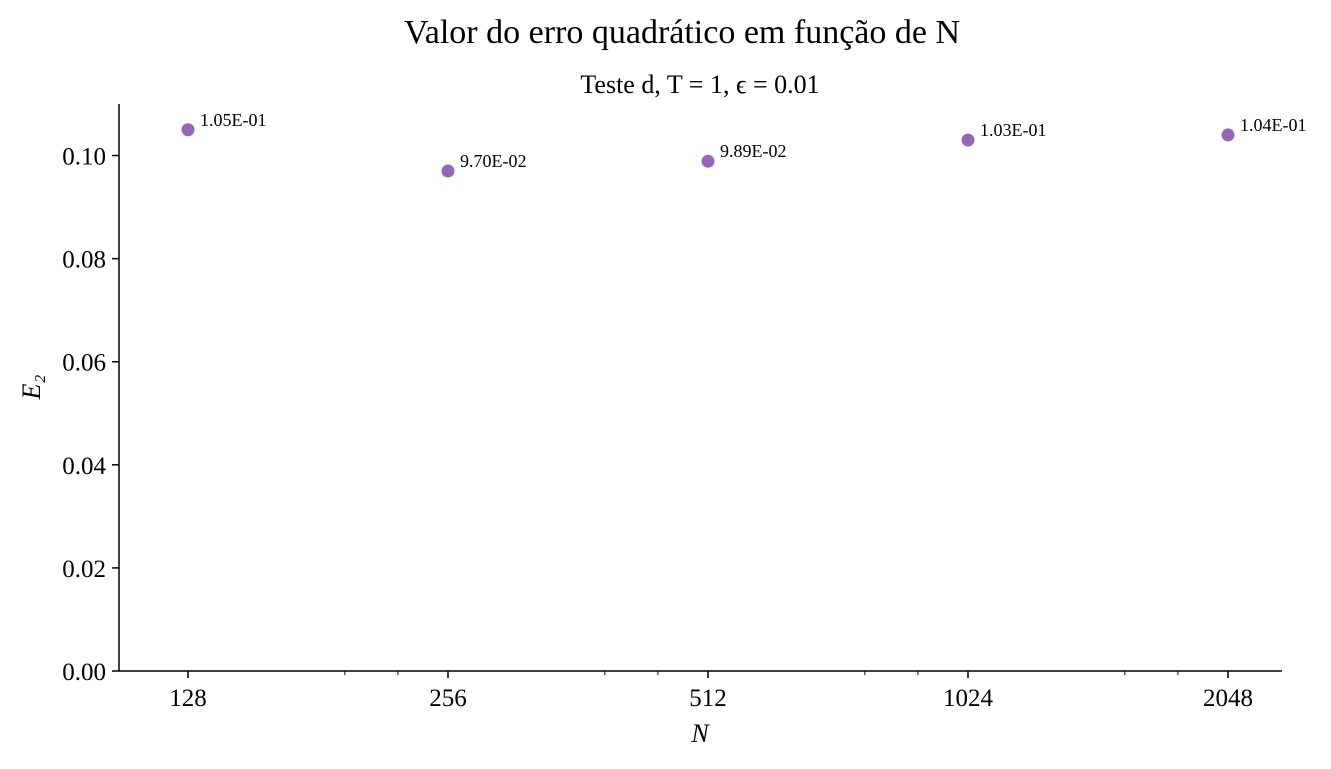 The height and width of the screenshot is (769, 1331). I want to click on x-tick-label: 256, so click(448, 698).